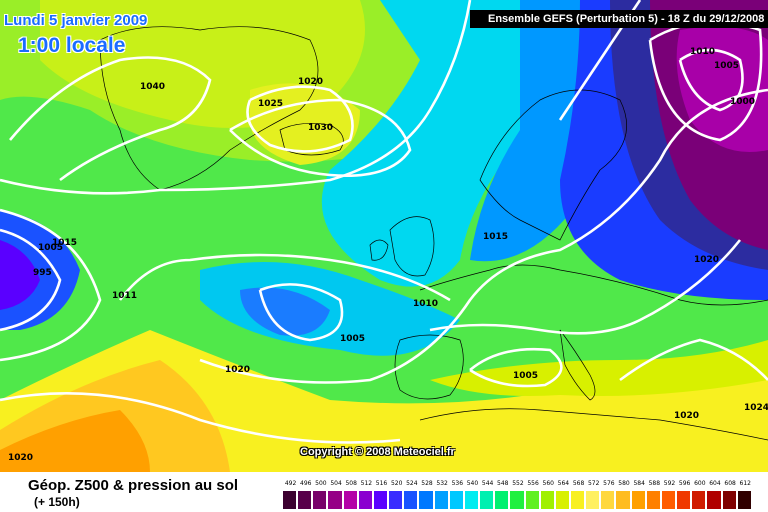 The width and height of the screenshot is (768, 512). Describe the element at coordinates (412, 483) in the screenshot. I see `color-scale-tick: 524` at that location.